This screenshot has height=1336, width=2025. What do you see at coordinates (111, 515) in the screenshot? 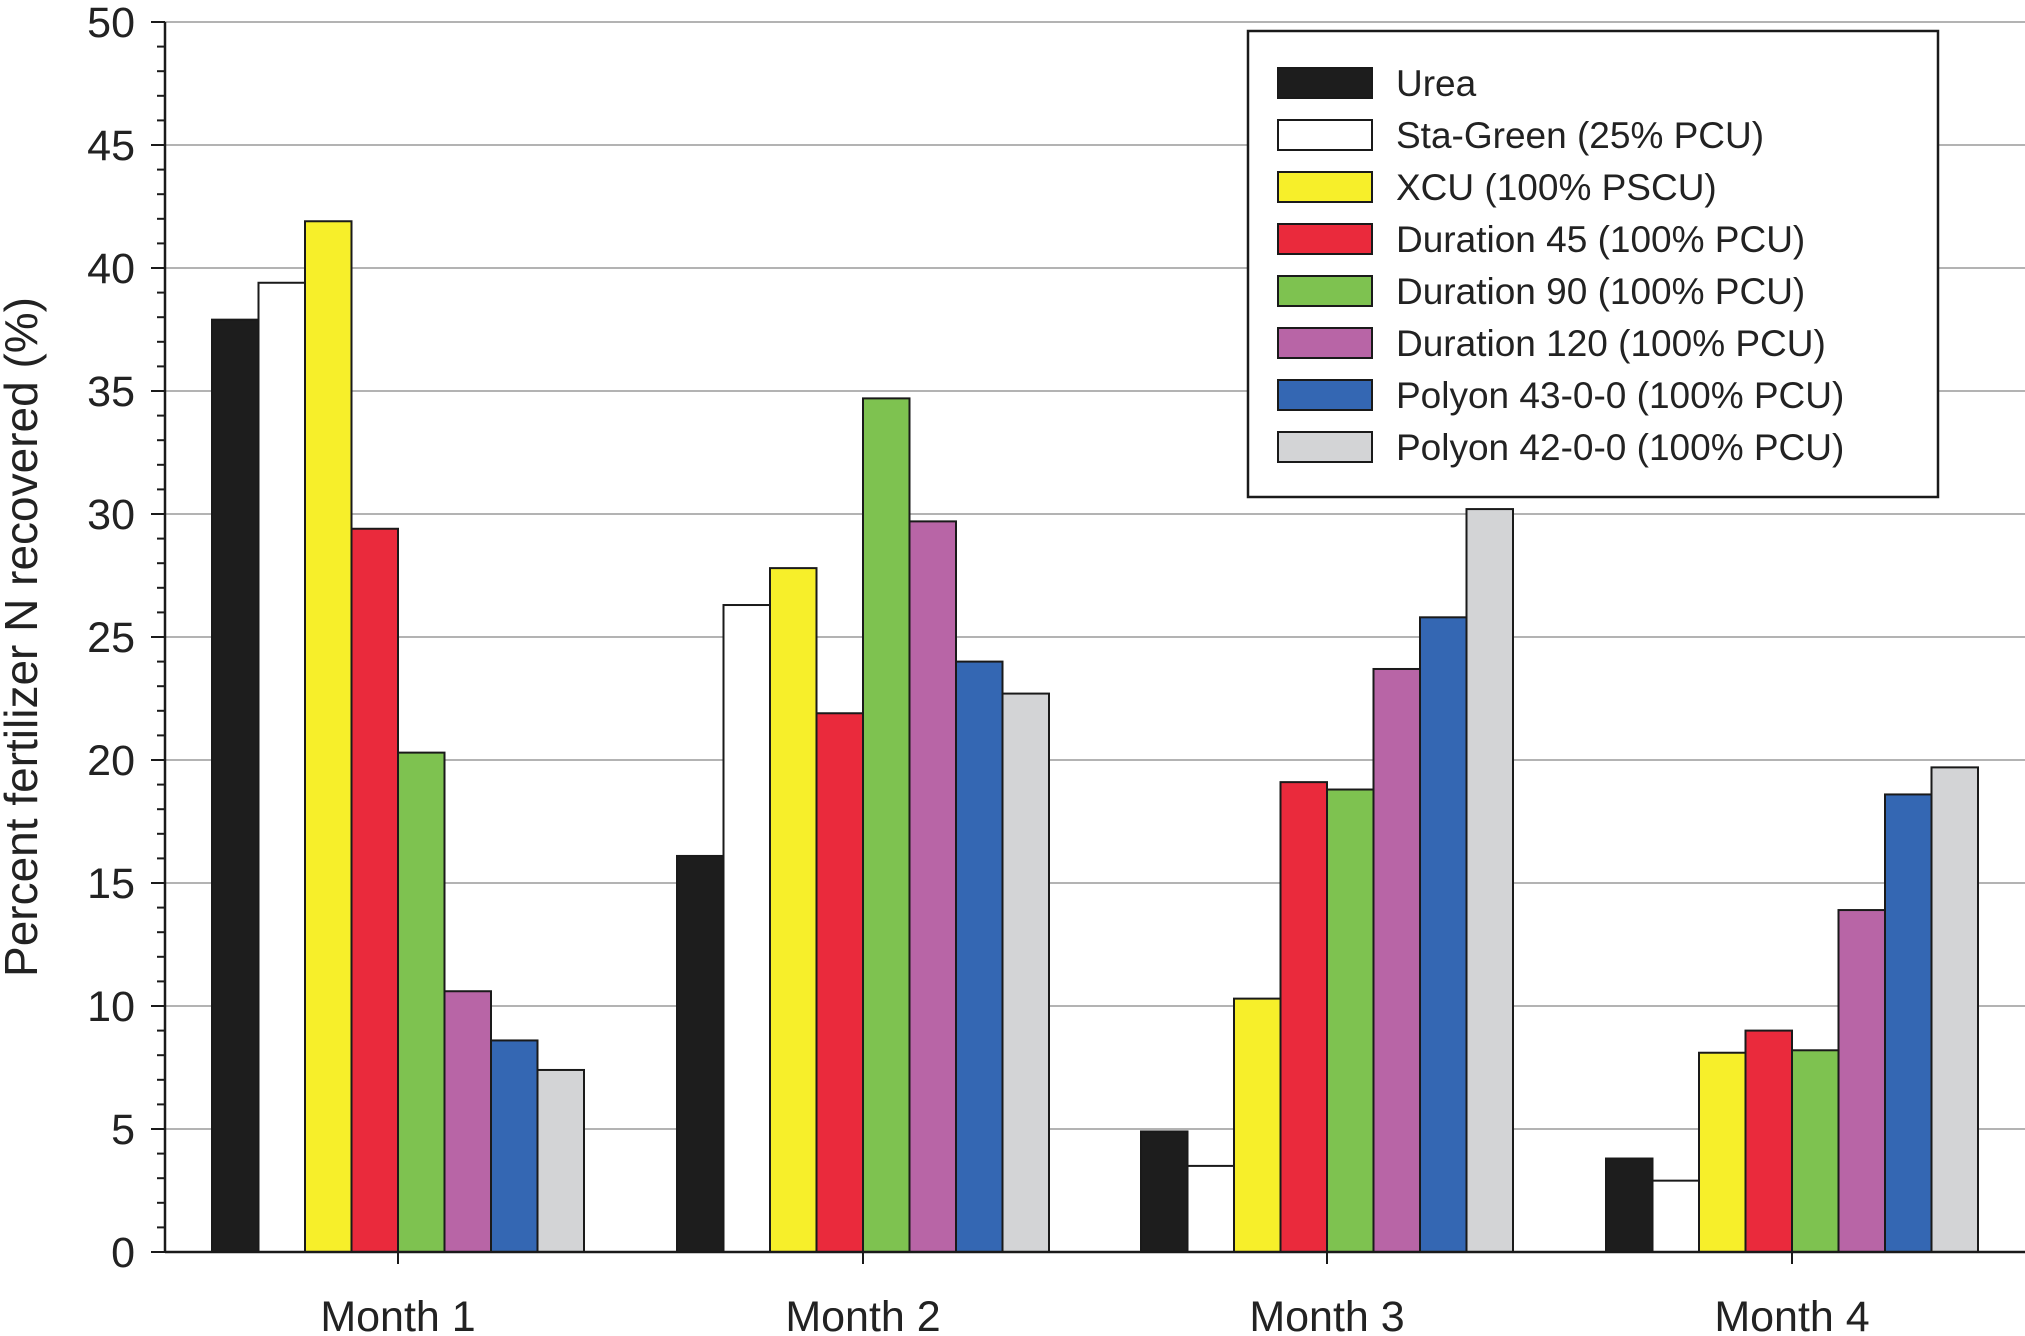
I see `y-tick-label: 30` at bounding box center [111, 515].